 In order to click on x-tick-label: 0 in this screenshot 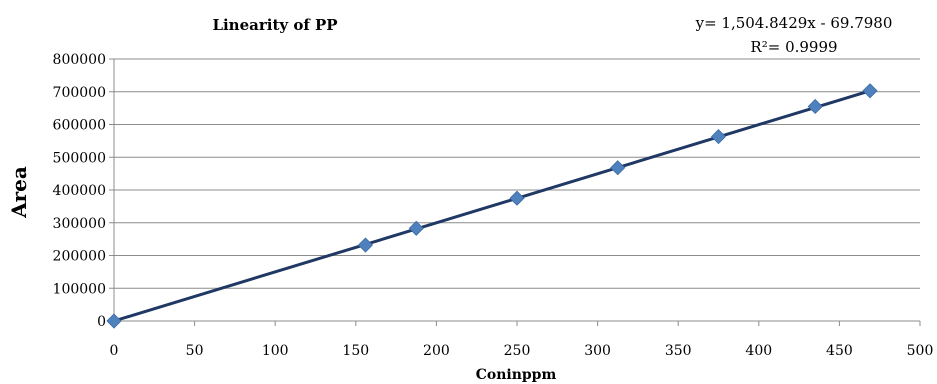, I will do `click(114, 351)`.